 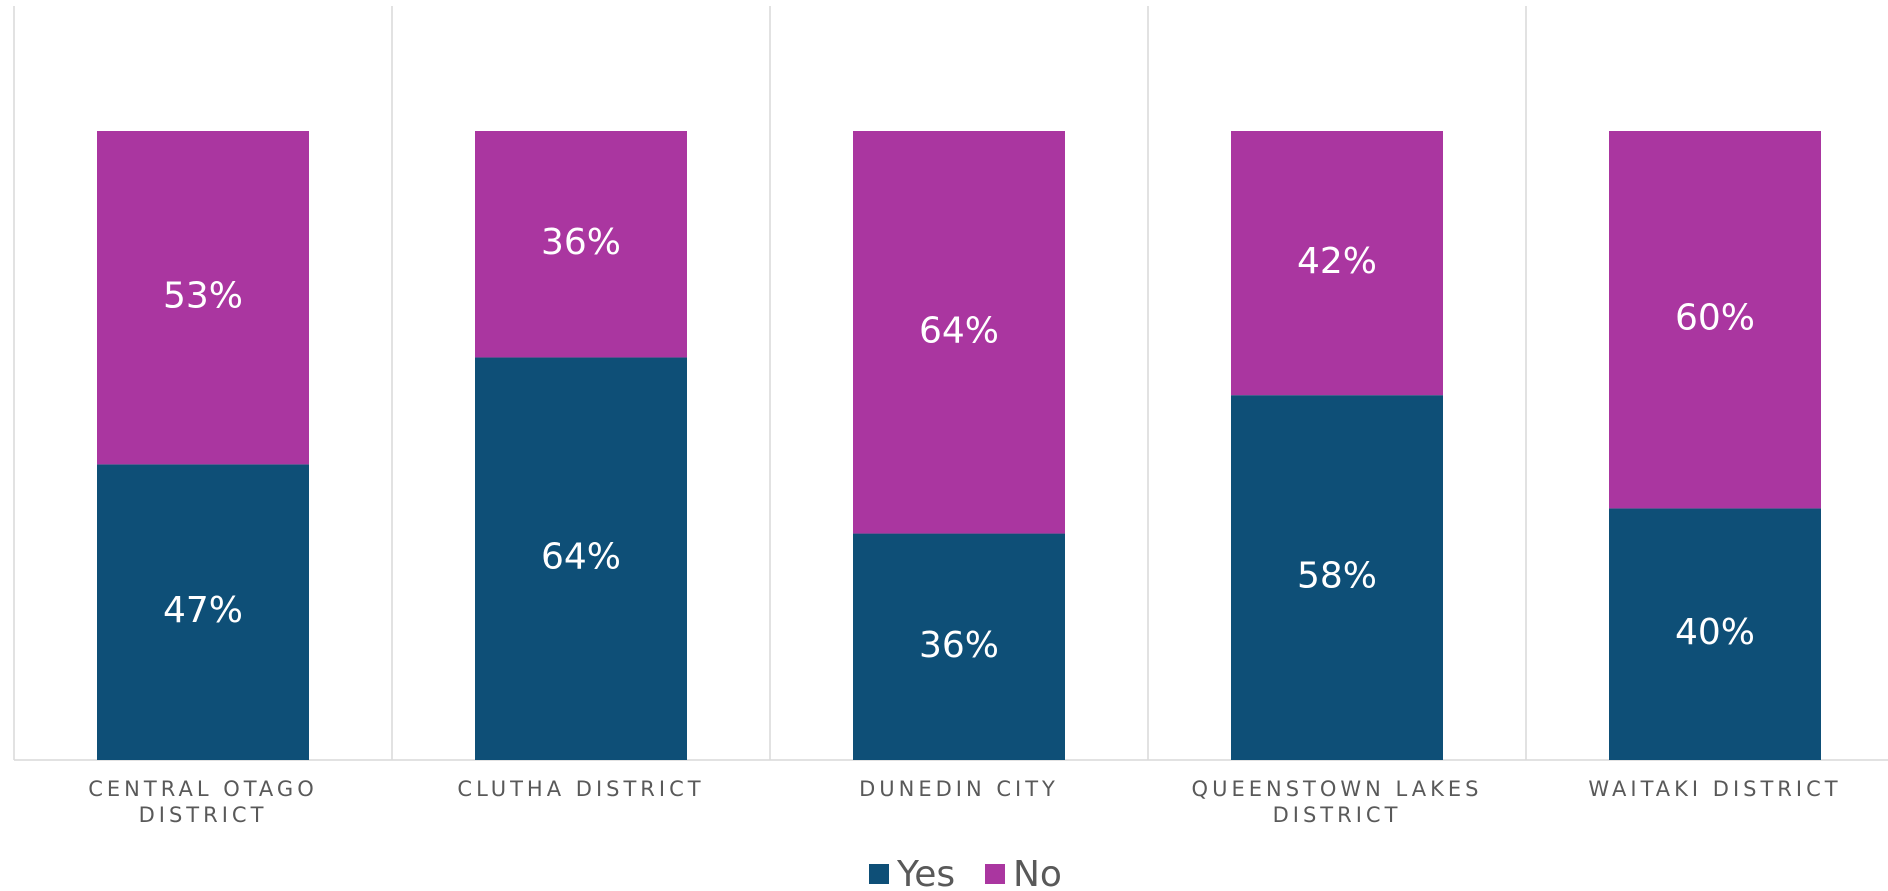 I want to click on x-tick-label: DUNEDIN CITY, so click(x=959, y=789).